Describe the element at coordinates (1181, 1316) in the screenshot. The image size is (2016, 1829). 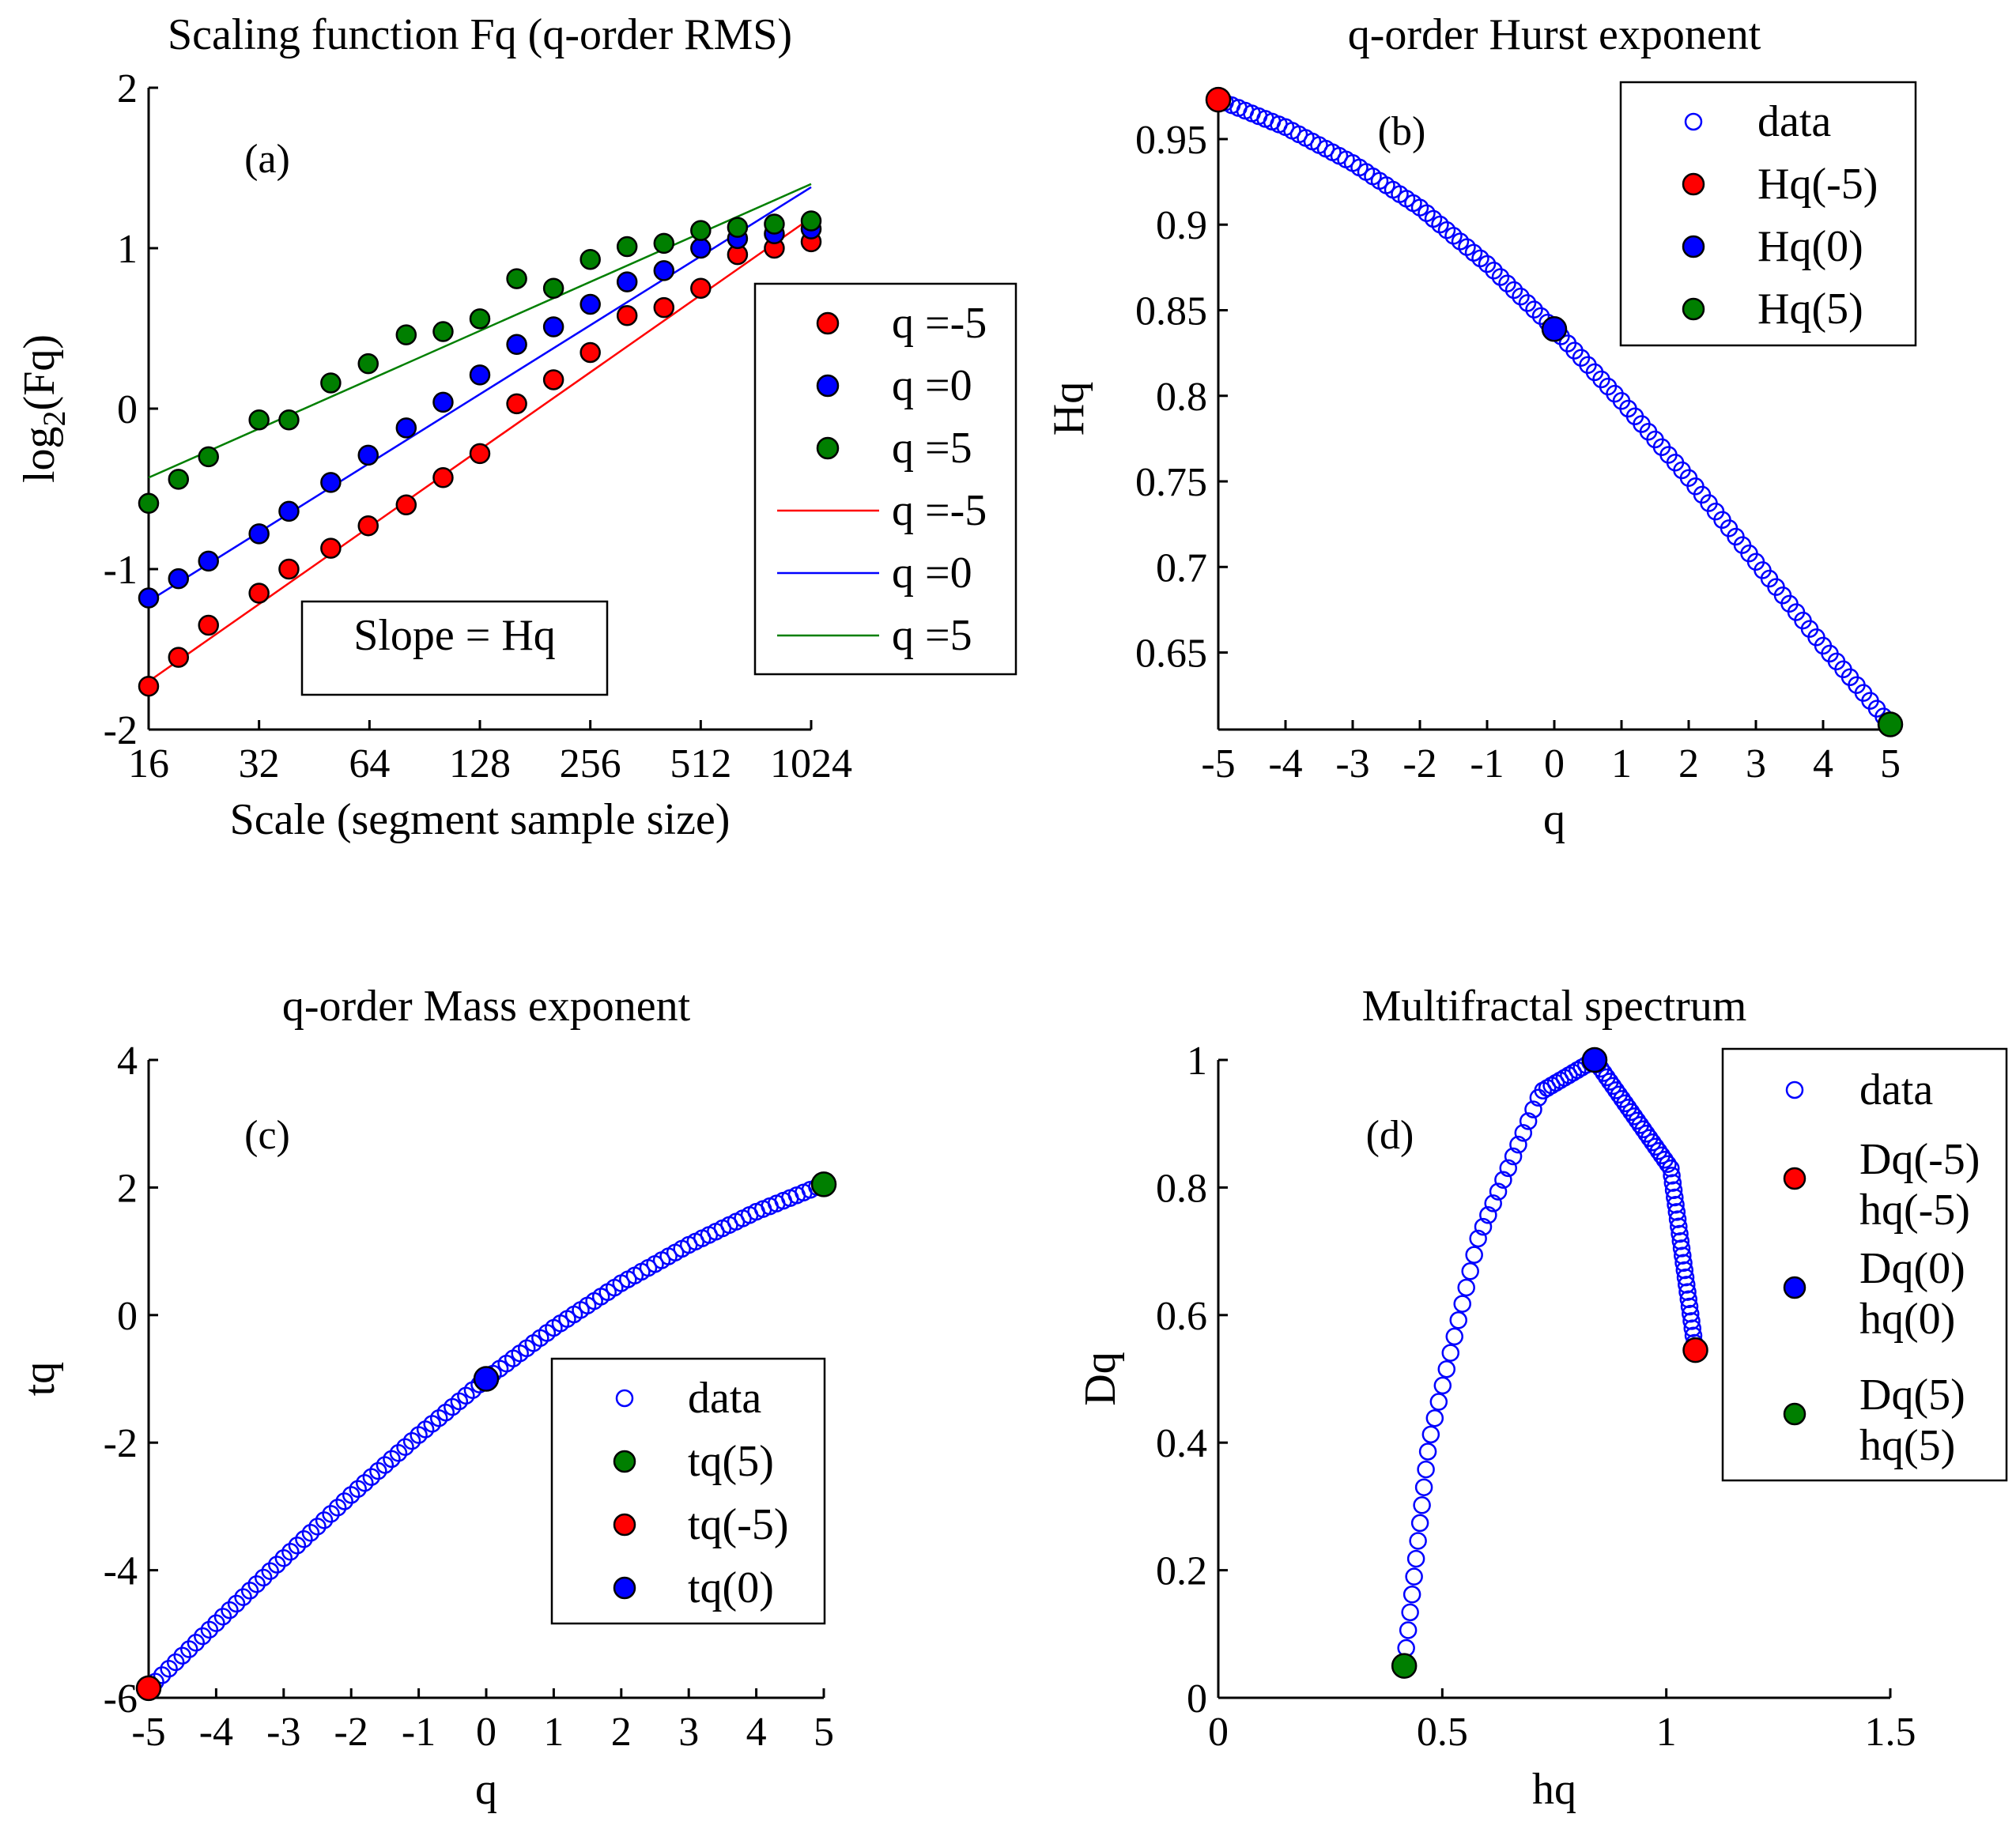
I see `y-tick-label: 0.6` at that location.